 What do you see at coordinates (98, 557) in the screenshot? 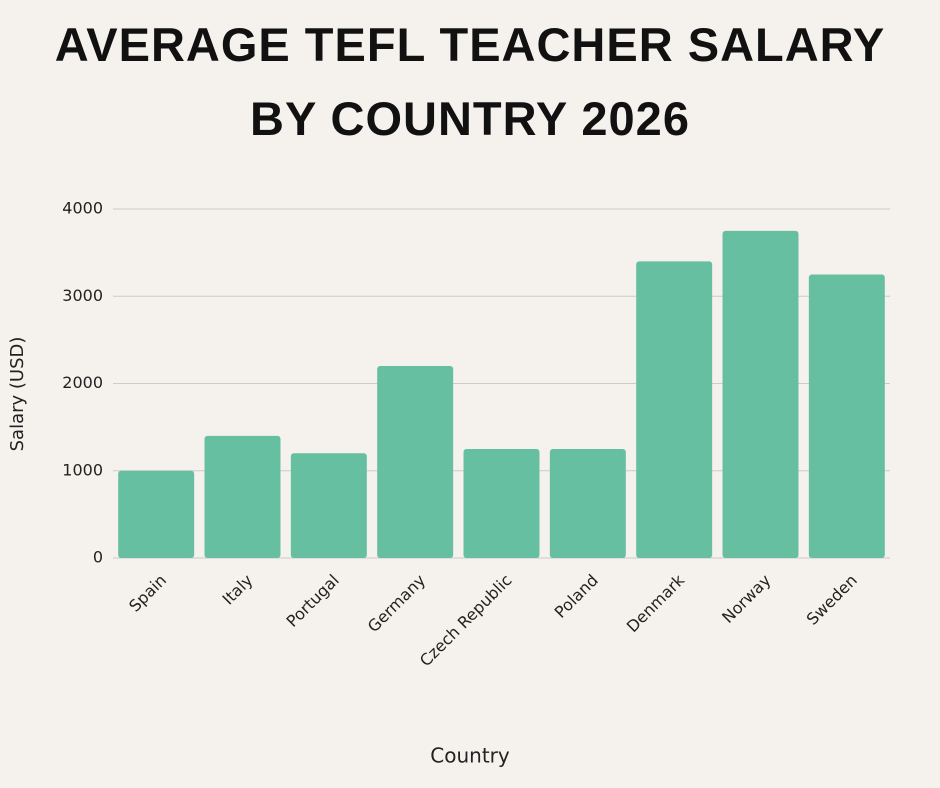
I see `y-tick-label: 0` at bounding box center [98, 557].